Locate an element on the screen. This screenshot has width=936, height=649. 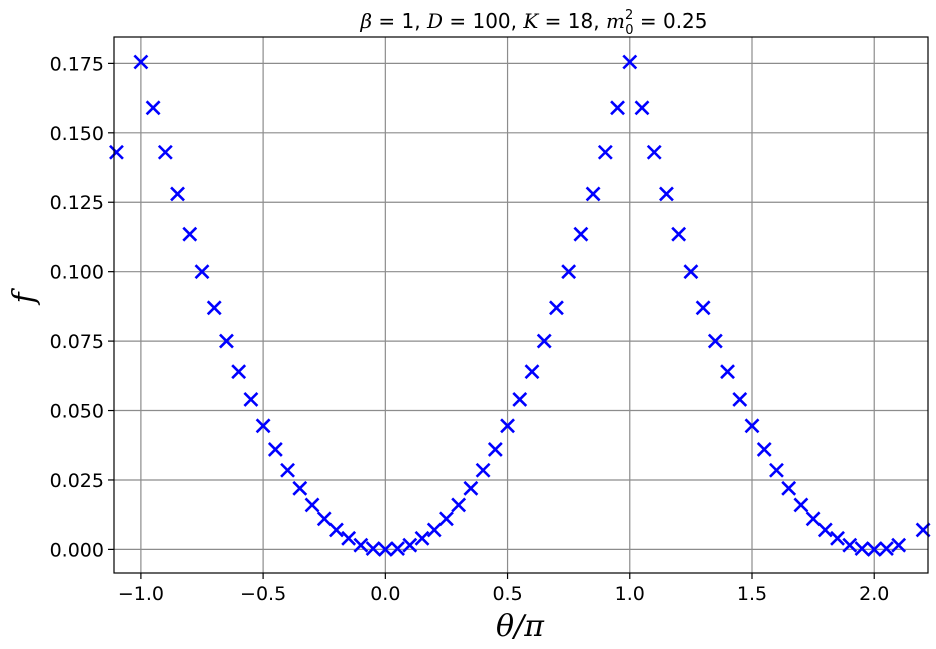
y-tick-label: 0.175 is located at coordinates (77, 64).